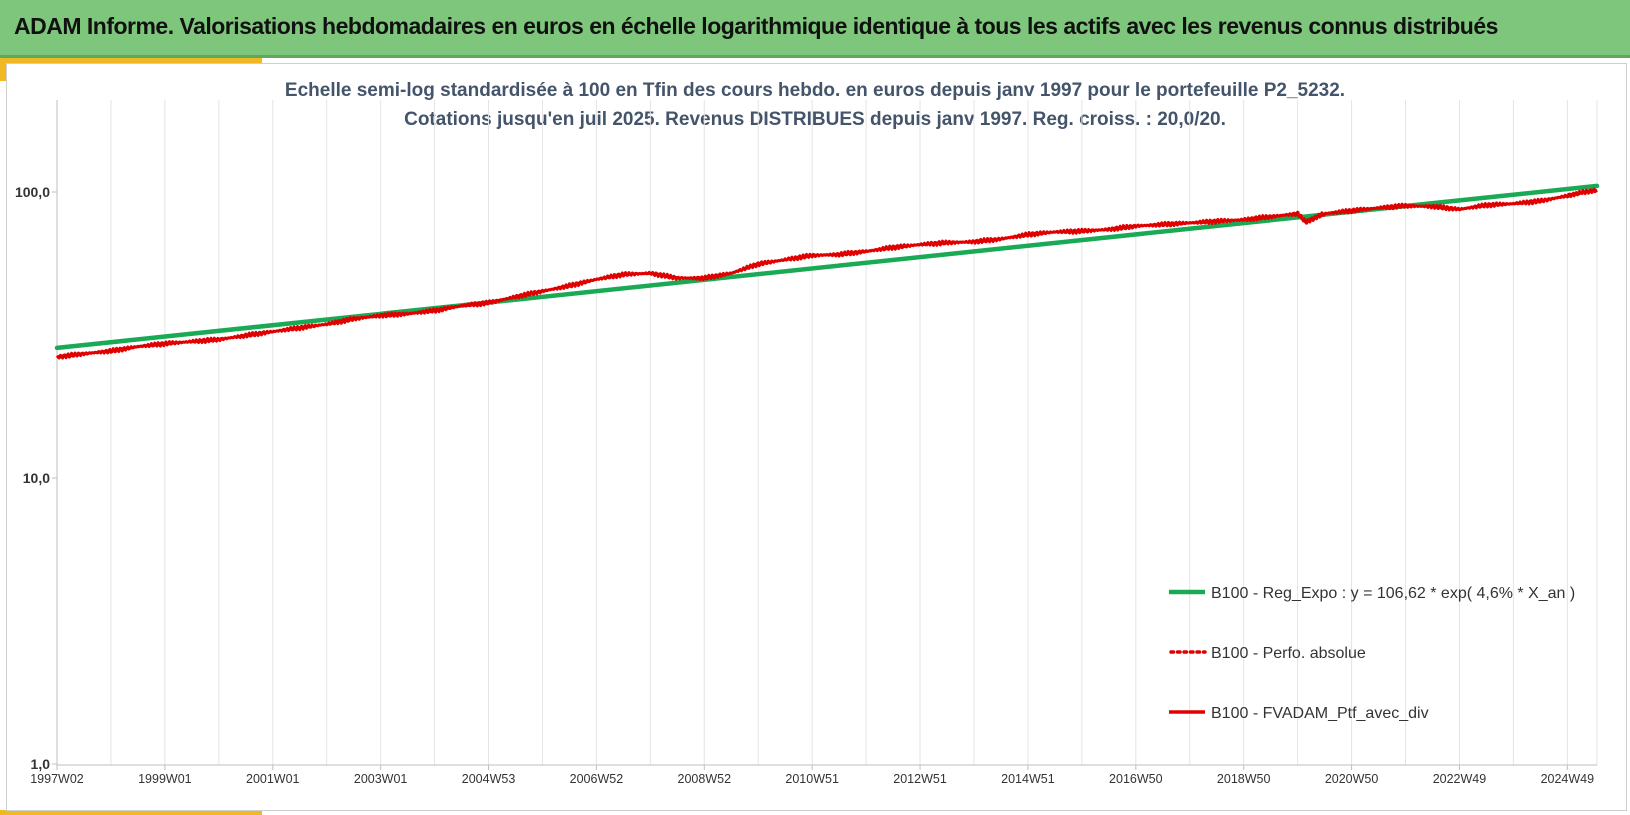  What do you see at coordinates (57, 779) in the screenshot?
I see `x-tick-label: 1997W02` at bounding box center [57, 779].